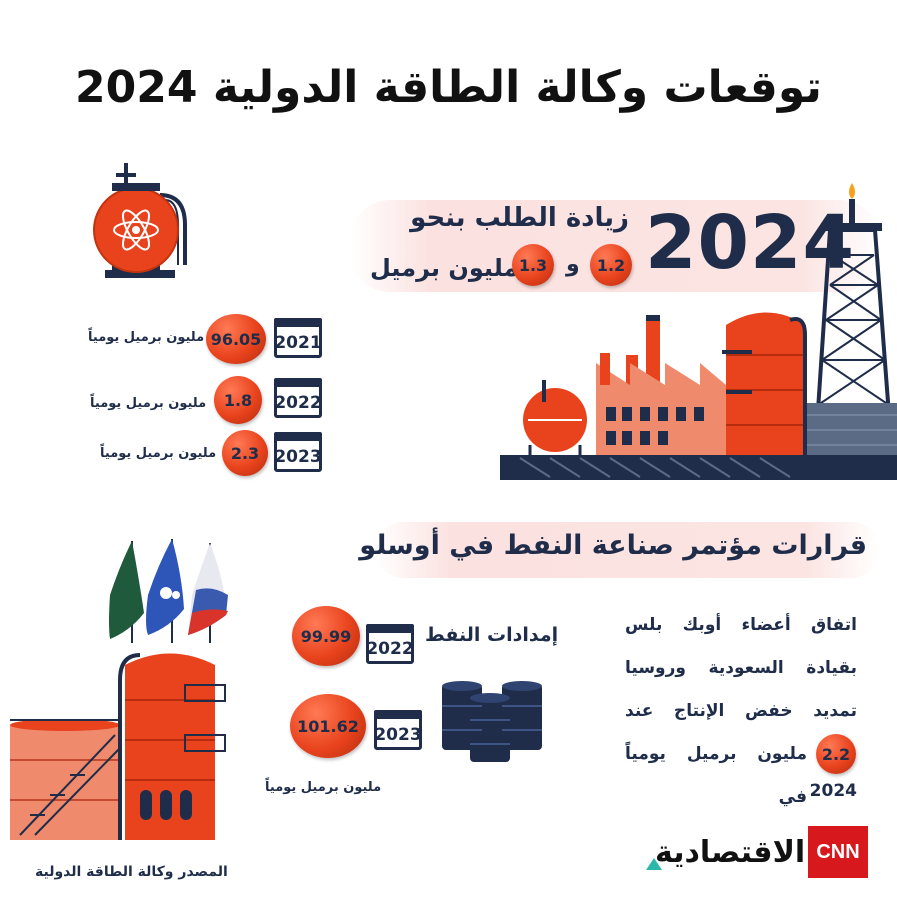  What do you see at coordinates (533, 265) in the screenshot?
I see `demand-value-b: 1.3` at bounding box center [533, 265].